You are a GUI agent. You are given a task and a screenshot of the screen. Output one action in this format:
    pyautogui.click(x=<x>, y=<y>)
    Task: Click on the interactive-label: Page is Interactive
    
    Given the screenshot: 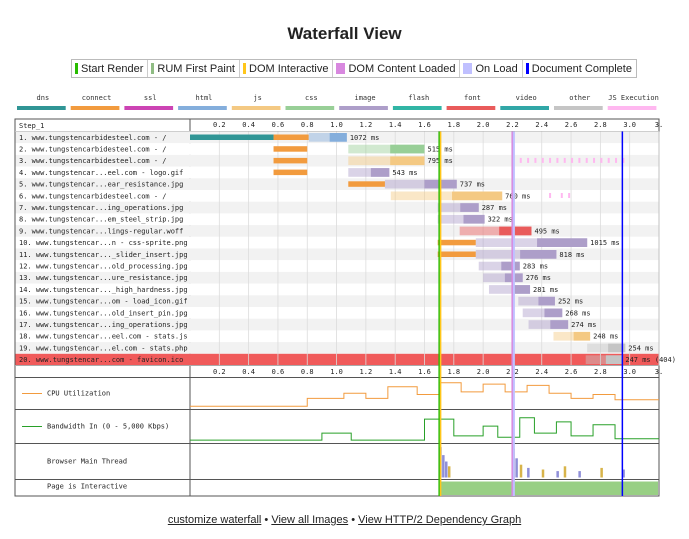 What is the action you would take?
    pyautogui.click(x=87, y=487)
    